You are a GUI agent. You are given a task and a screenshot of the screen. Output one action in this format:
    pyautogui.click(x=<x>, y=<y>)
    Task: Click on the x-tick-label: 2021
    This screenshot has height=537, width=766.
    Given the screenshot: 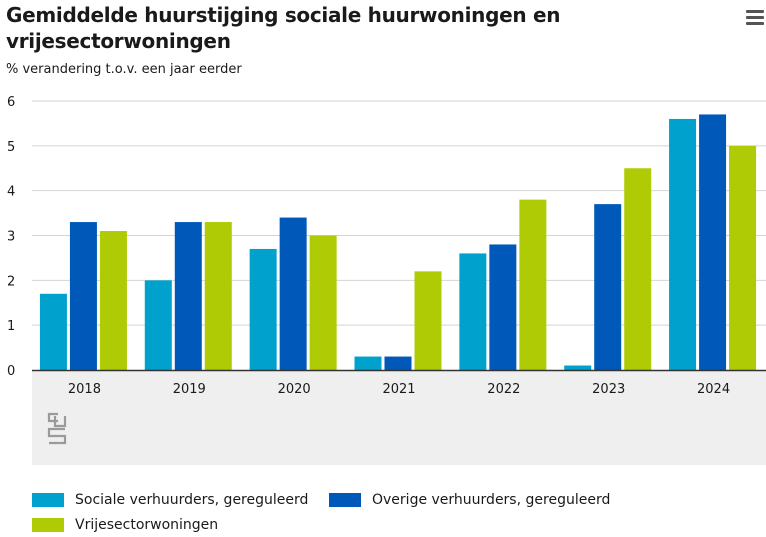 What is the action you would take?
    pyautogui.click(x=398, y=389)
    